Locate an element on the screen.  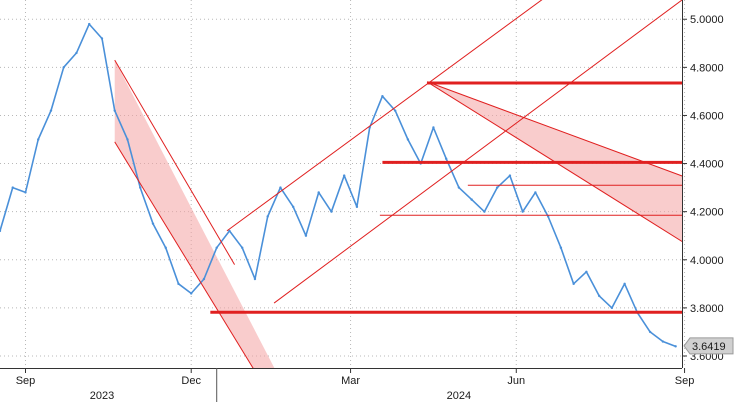
last-value-badge: 3.6419 is located at coordinates (708, 346).